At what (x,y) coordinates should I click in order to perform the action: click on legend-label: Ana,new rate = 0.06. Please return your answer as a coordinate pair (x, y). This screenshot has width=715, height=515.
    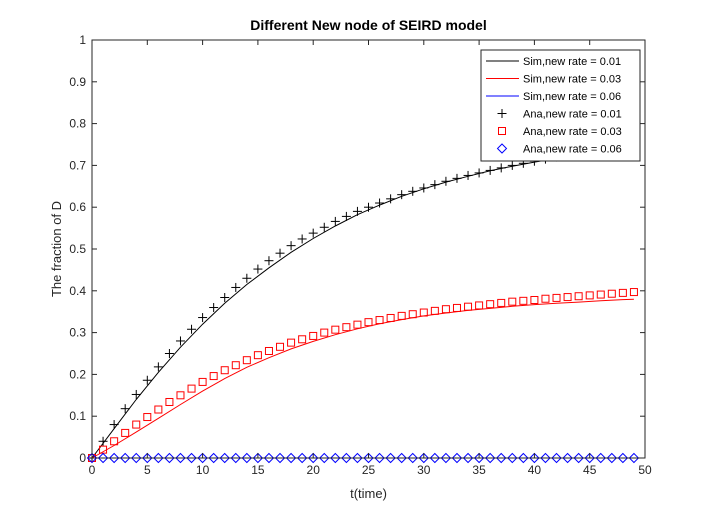
    Looking at the image, I should click on (572, 150).